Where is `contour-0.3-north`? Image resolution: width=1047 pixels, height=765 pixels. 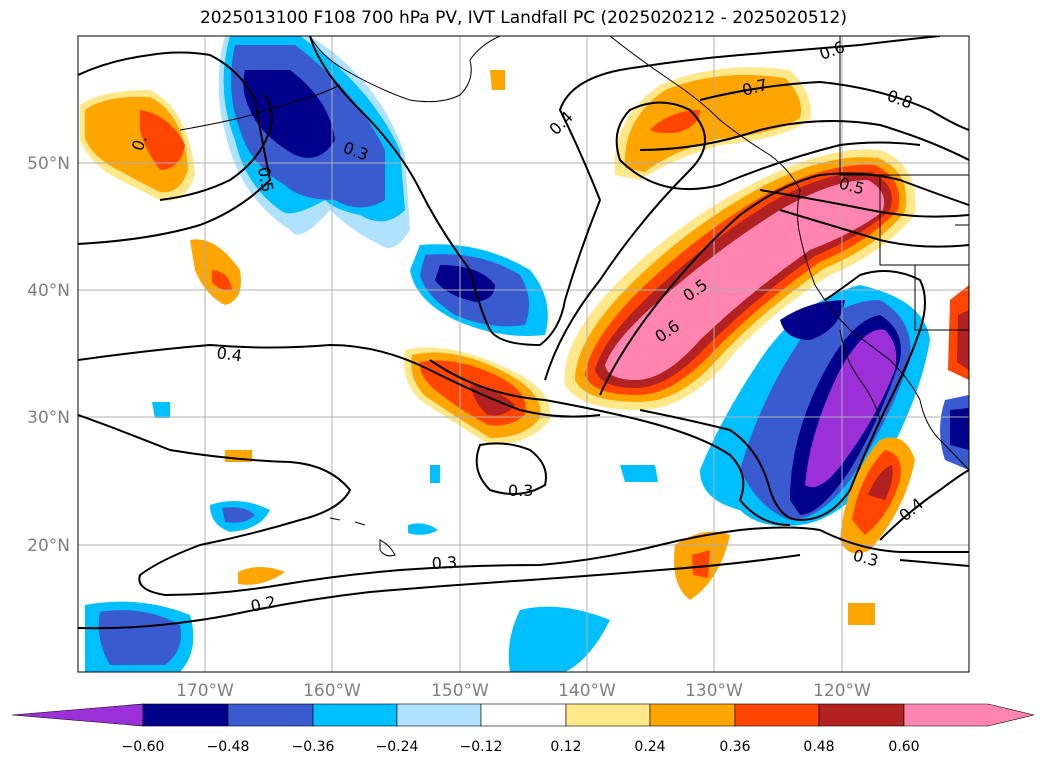 contour-0.3-north is located at coordinates (437, 191).